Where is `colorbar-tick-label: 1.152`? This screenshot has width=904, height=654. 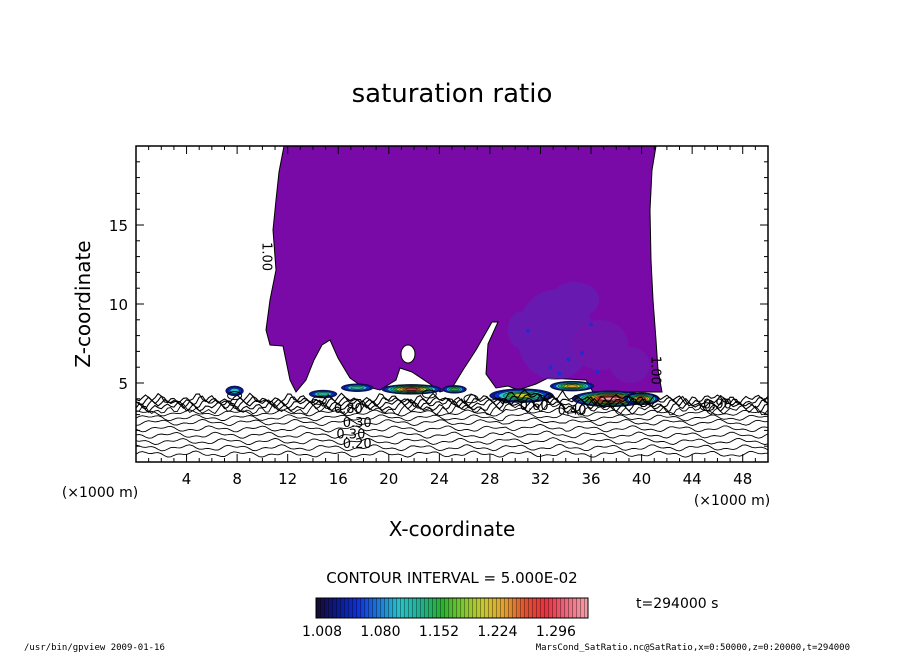
colorbar-tick-label: 1.152 is located at coordinates (439, 632).